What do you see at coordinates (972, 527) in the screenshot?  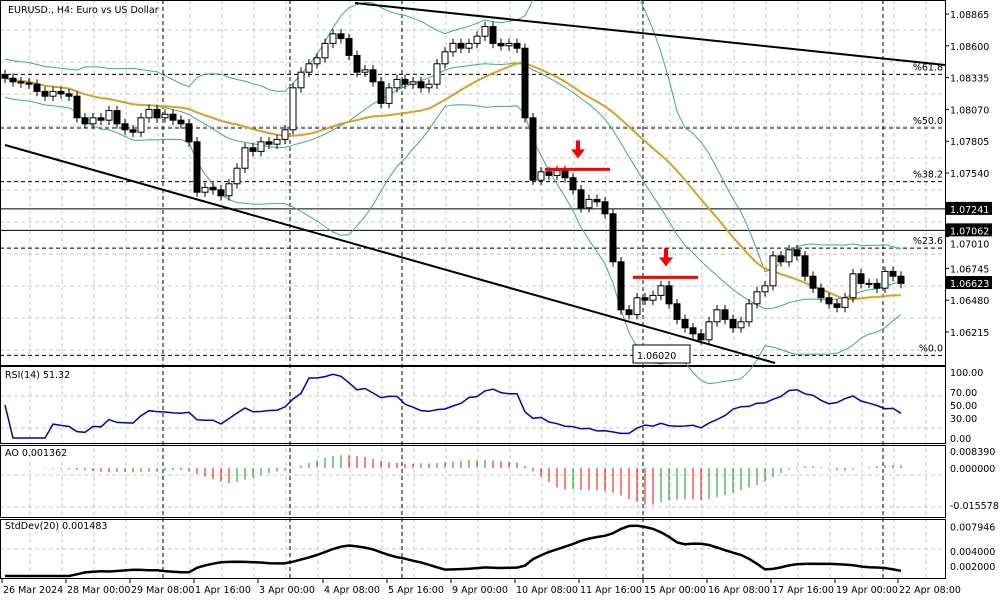 I see `stddev-tick-label: 0.007946` at bounding box center [972, 527].